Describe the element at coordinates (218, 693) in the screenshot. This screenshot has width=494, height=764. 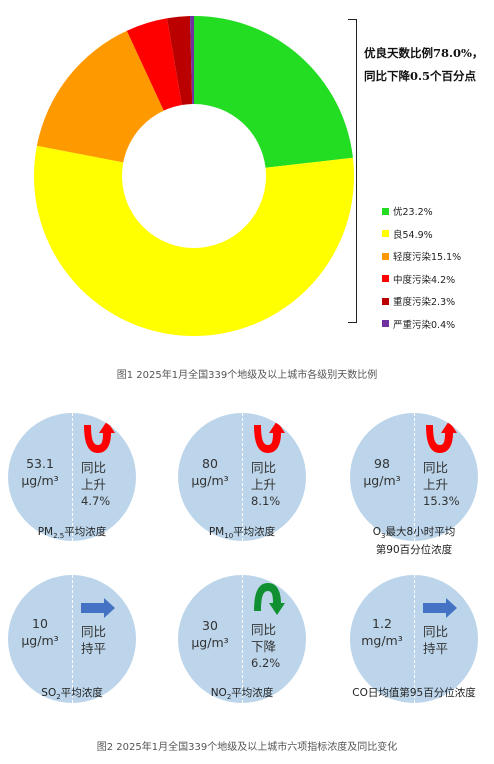
I see `label-main: NO` at that location.